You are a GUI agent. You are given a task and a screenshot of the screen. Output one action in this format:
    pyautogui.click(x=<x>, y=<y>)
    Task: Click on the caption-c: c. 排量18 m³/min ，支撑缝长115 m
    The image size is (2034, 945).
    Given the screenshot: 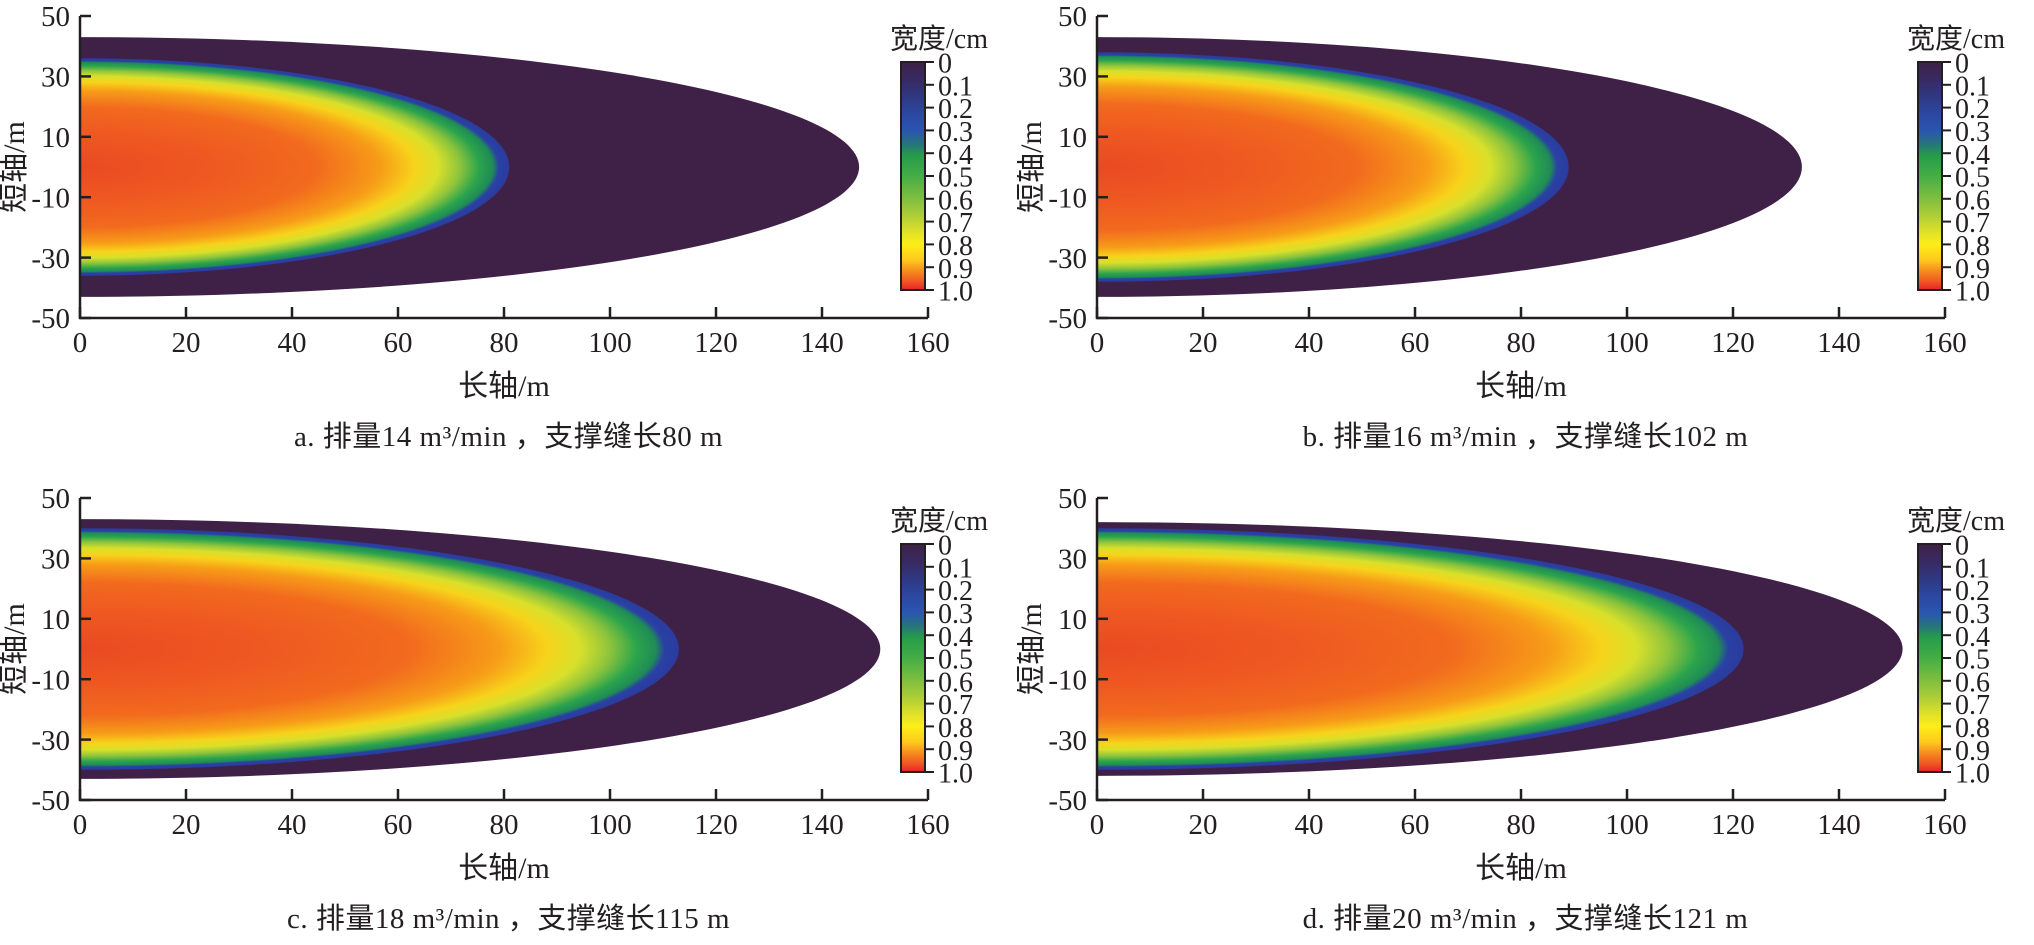 What is the action you would take?
    pyautogui.click(x=508, y=919)
    